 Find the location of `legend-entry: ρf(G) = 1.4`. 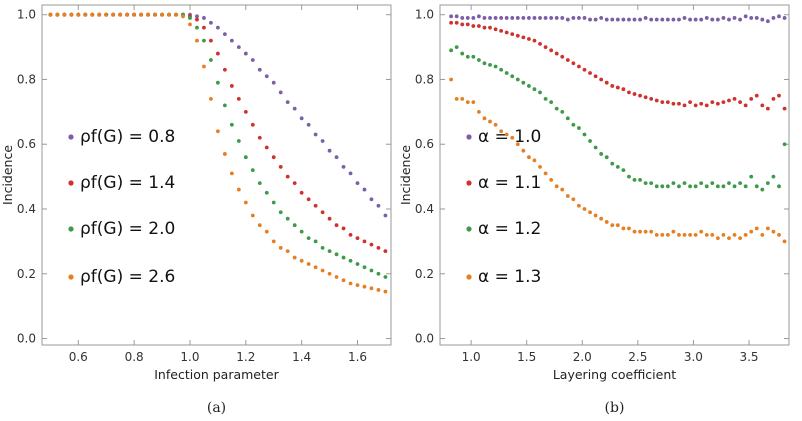

legend-entry: ρf(G) = 1.4 is located at coordinates (127, 183).